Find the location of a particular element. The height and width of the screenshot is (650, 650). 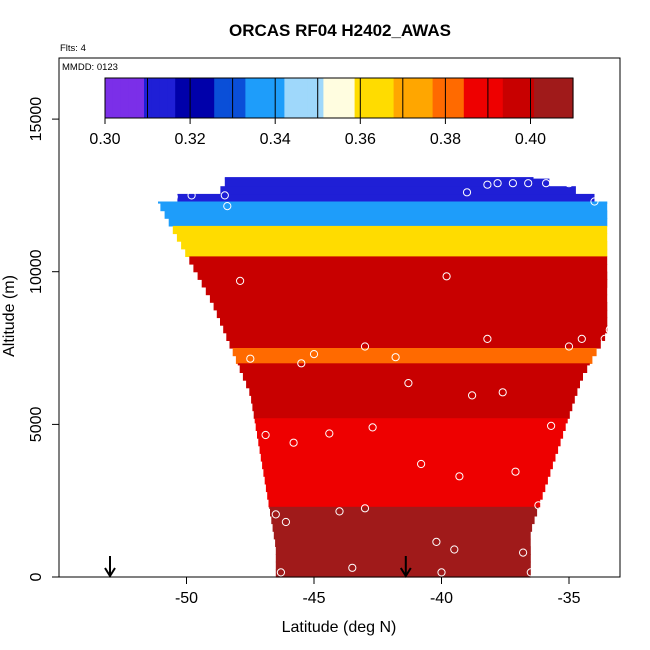

y-tick-label: 5000 is located at coordinates (36, 425).